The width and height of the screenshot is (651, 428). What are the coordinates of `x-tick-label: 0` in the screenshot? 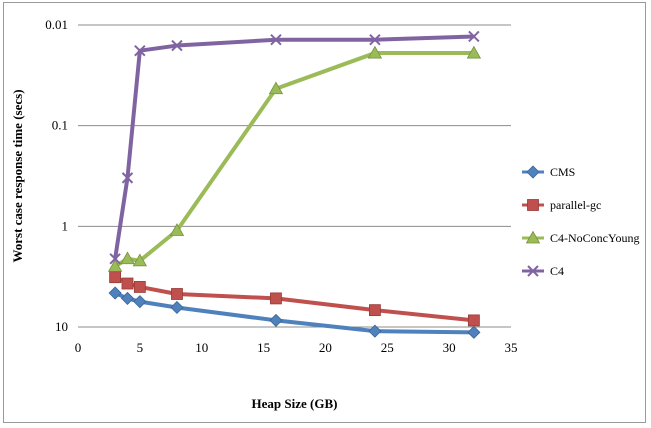 It's located at (78, 347).